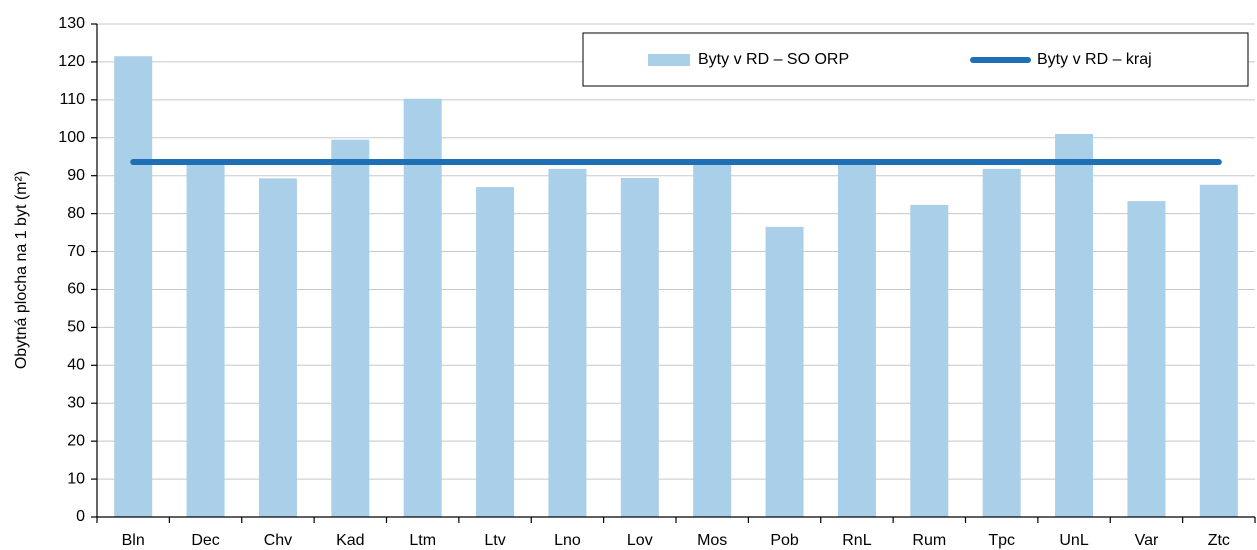  Describe the element at coordinates (76, 402) in the screenshot. I see `y-tick-label: 30` at that location.